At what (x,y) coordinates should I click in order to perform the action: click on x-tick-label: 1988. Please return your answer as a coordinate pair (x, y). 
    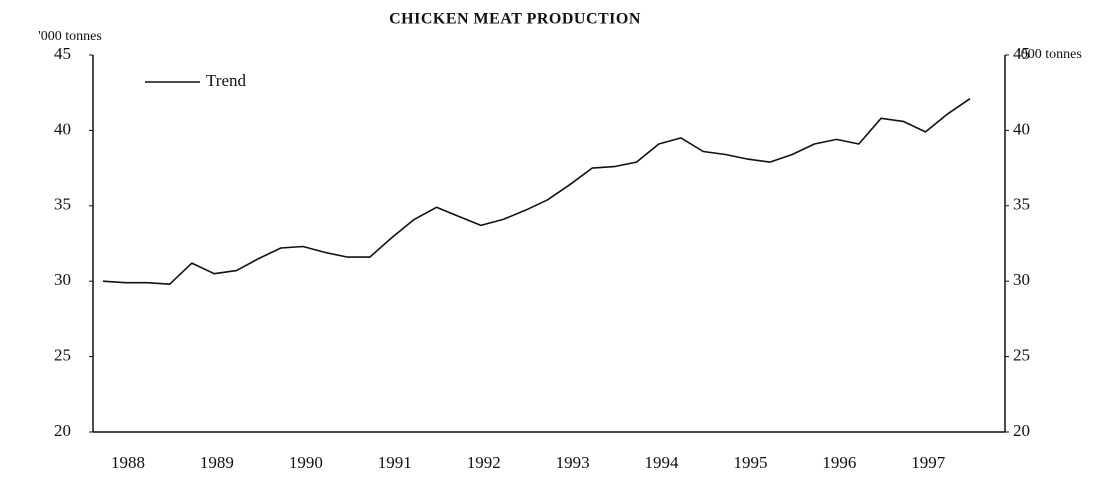
    Looking at the image, I should click on (128, 462).